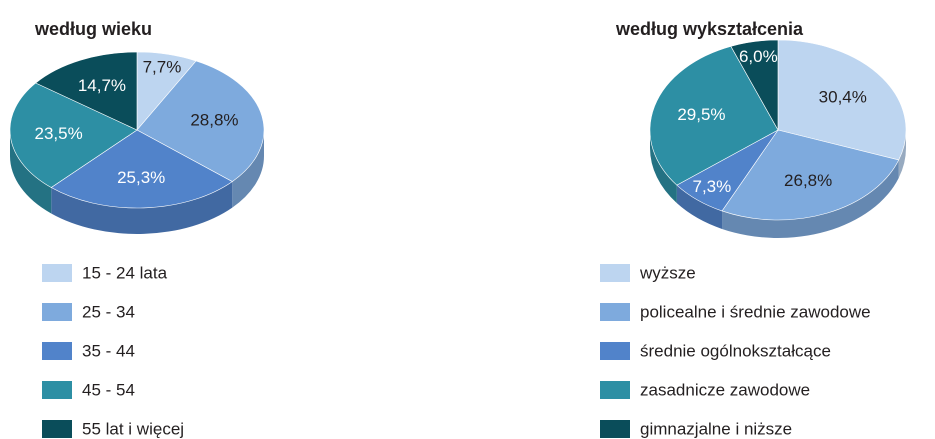 The height and width of the screenshot is (439, 935). Describe the element at coordinates (758, 56) in the screenshot. I see `value-label: 6,0%` at that location.